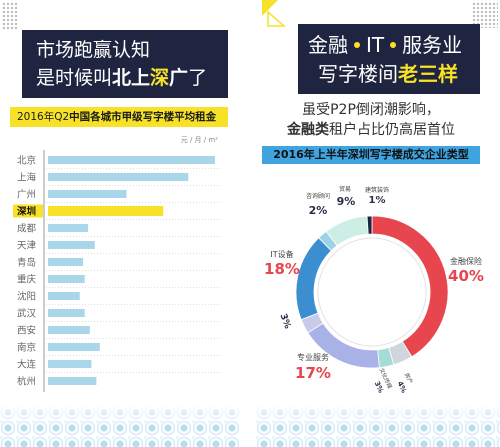  I want to click on right-subtitle: 虽受P2P倒闭潮影响， 金融类租户占比仍高居首位, so click(371, 120).